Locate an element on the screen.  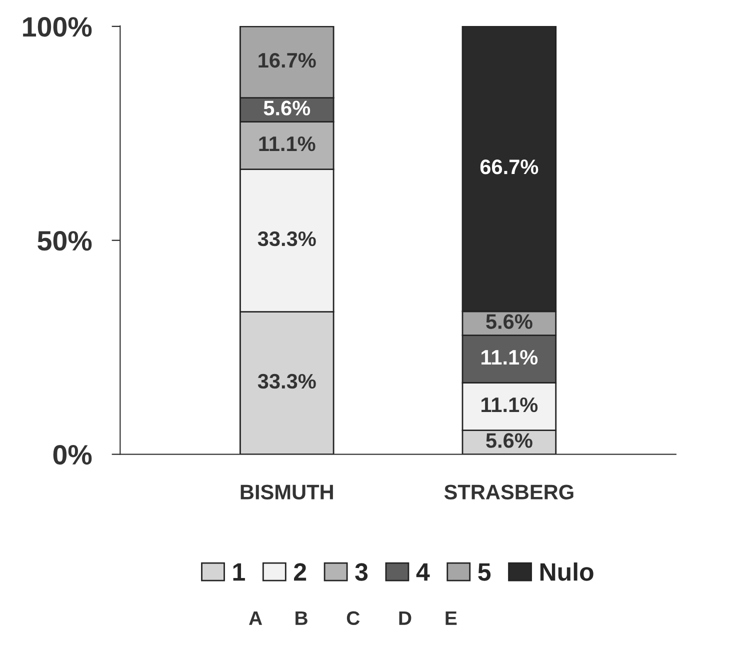
data-label: 16.7% is located at coordinates (287, 60).